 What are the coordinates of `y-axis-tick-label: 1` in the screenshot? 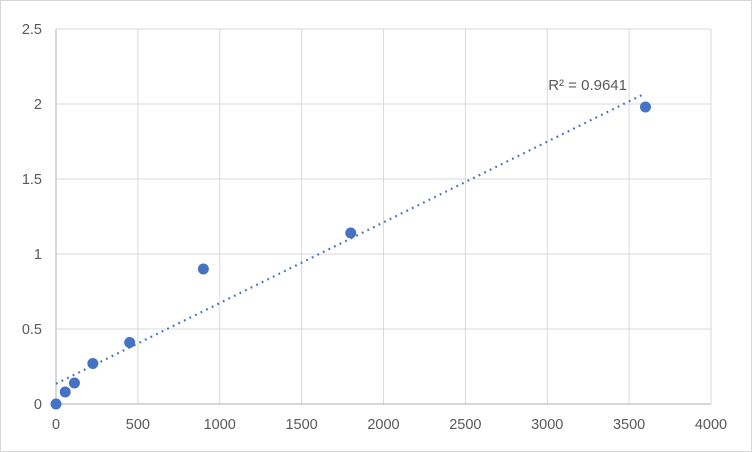 It's located at (38, 255).